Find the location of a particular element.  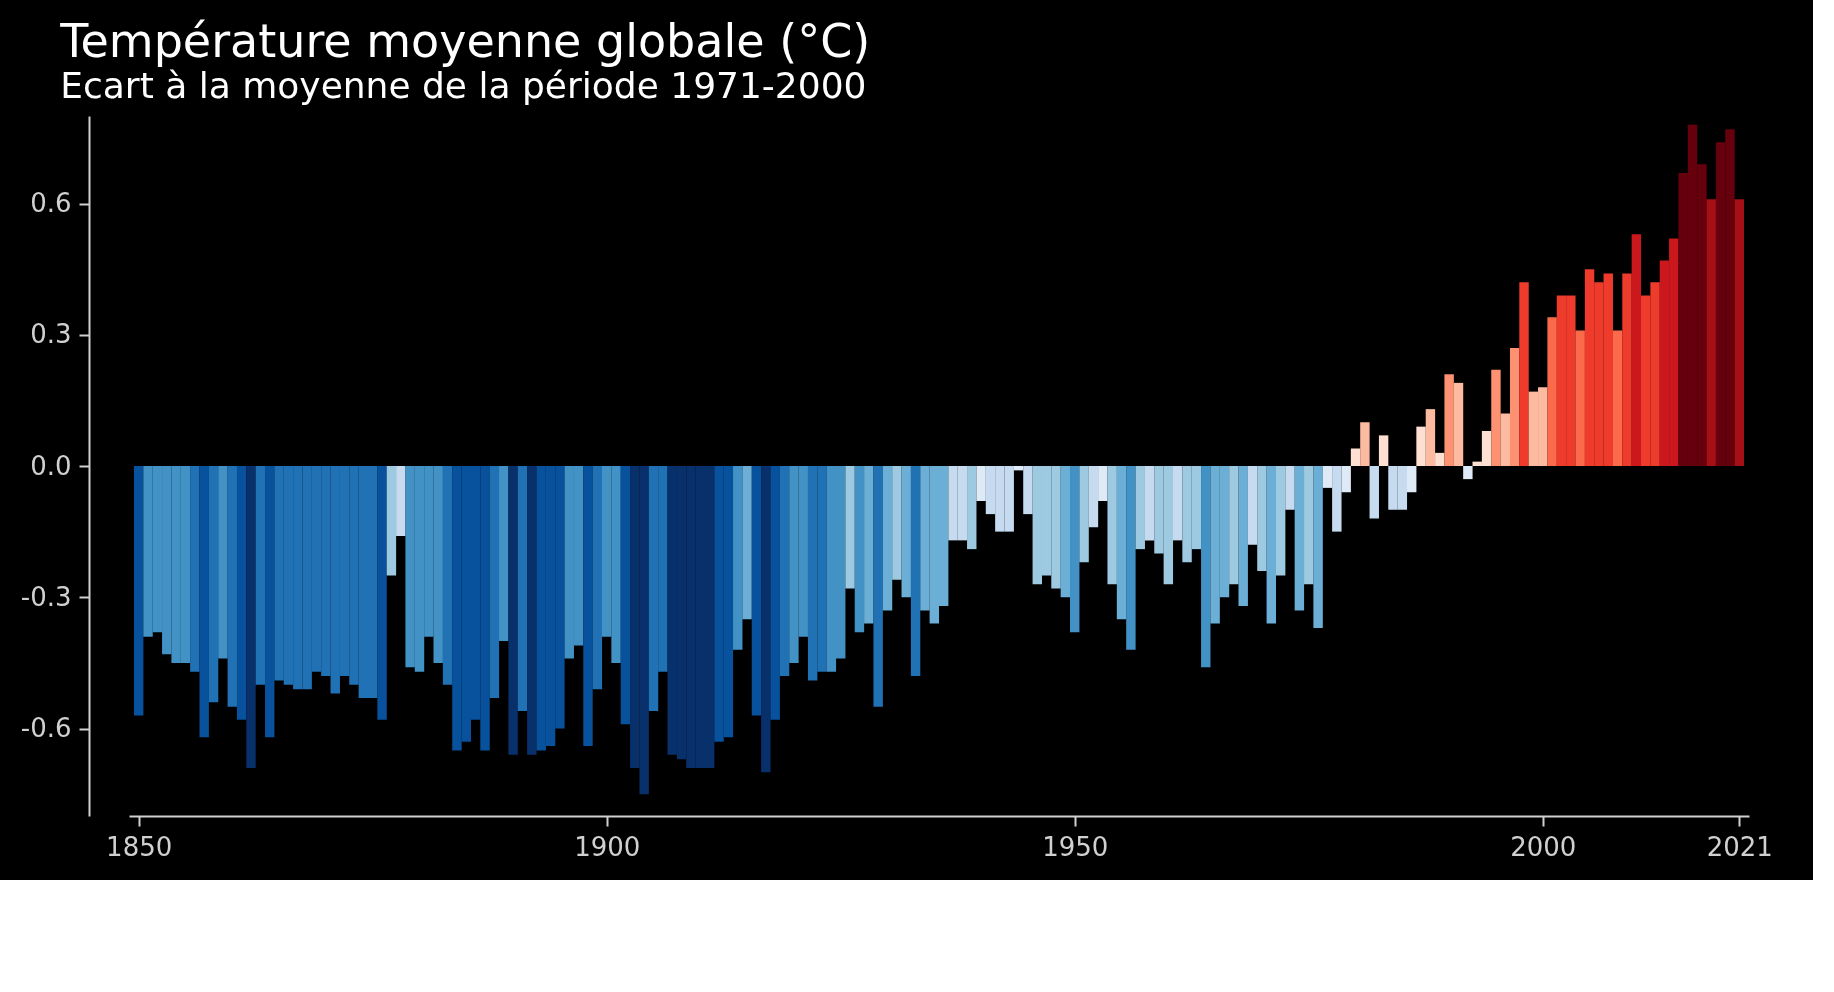

y-tick-label: 0.0 is located at coordinates (51, 465).